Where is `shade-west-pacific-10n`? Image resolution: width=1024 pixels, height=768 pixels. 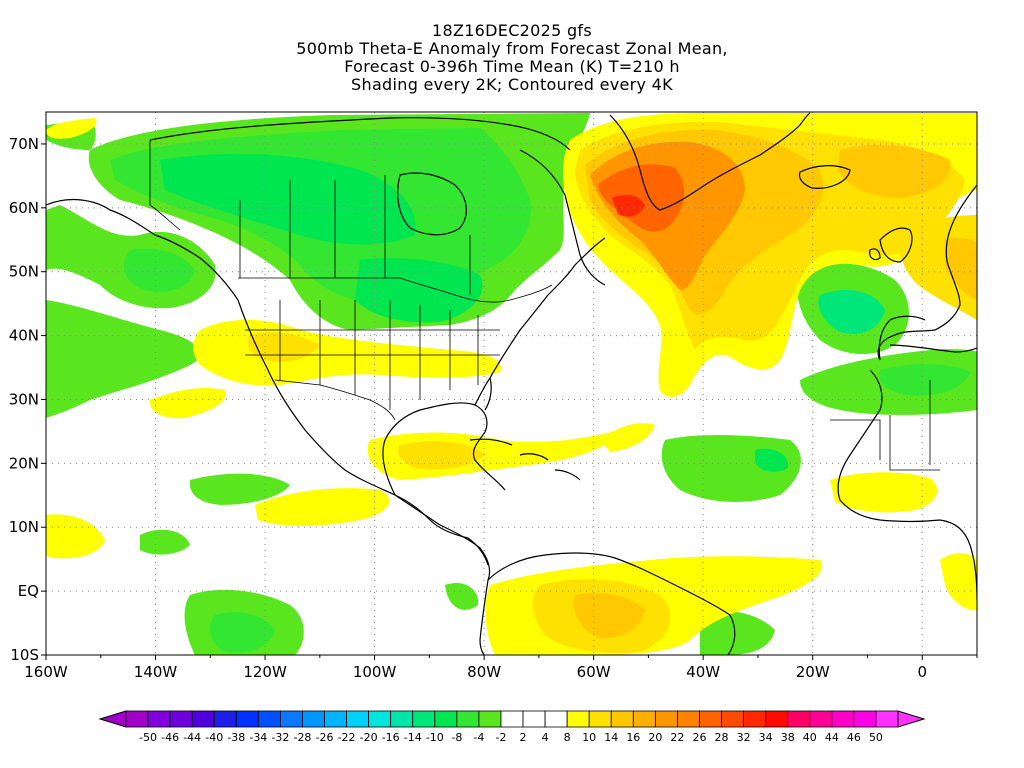 shade-west-pacific-10n is located at coordinates (75, 536).